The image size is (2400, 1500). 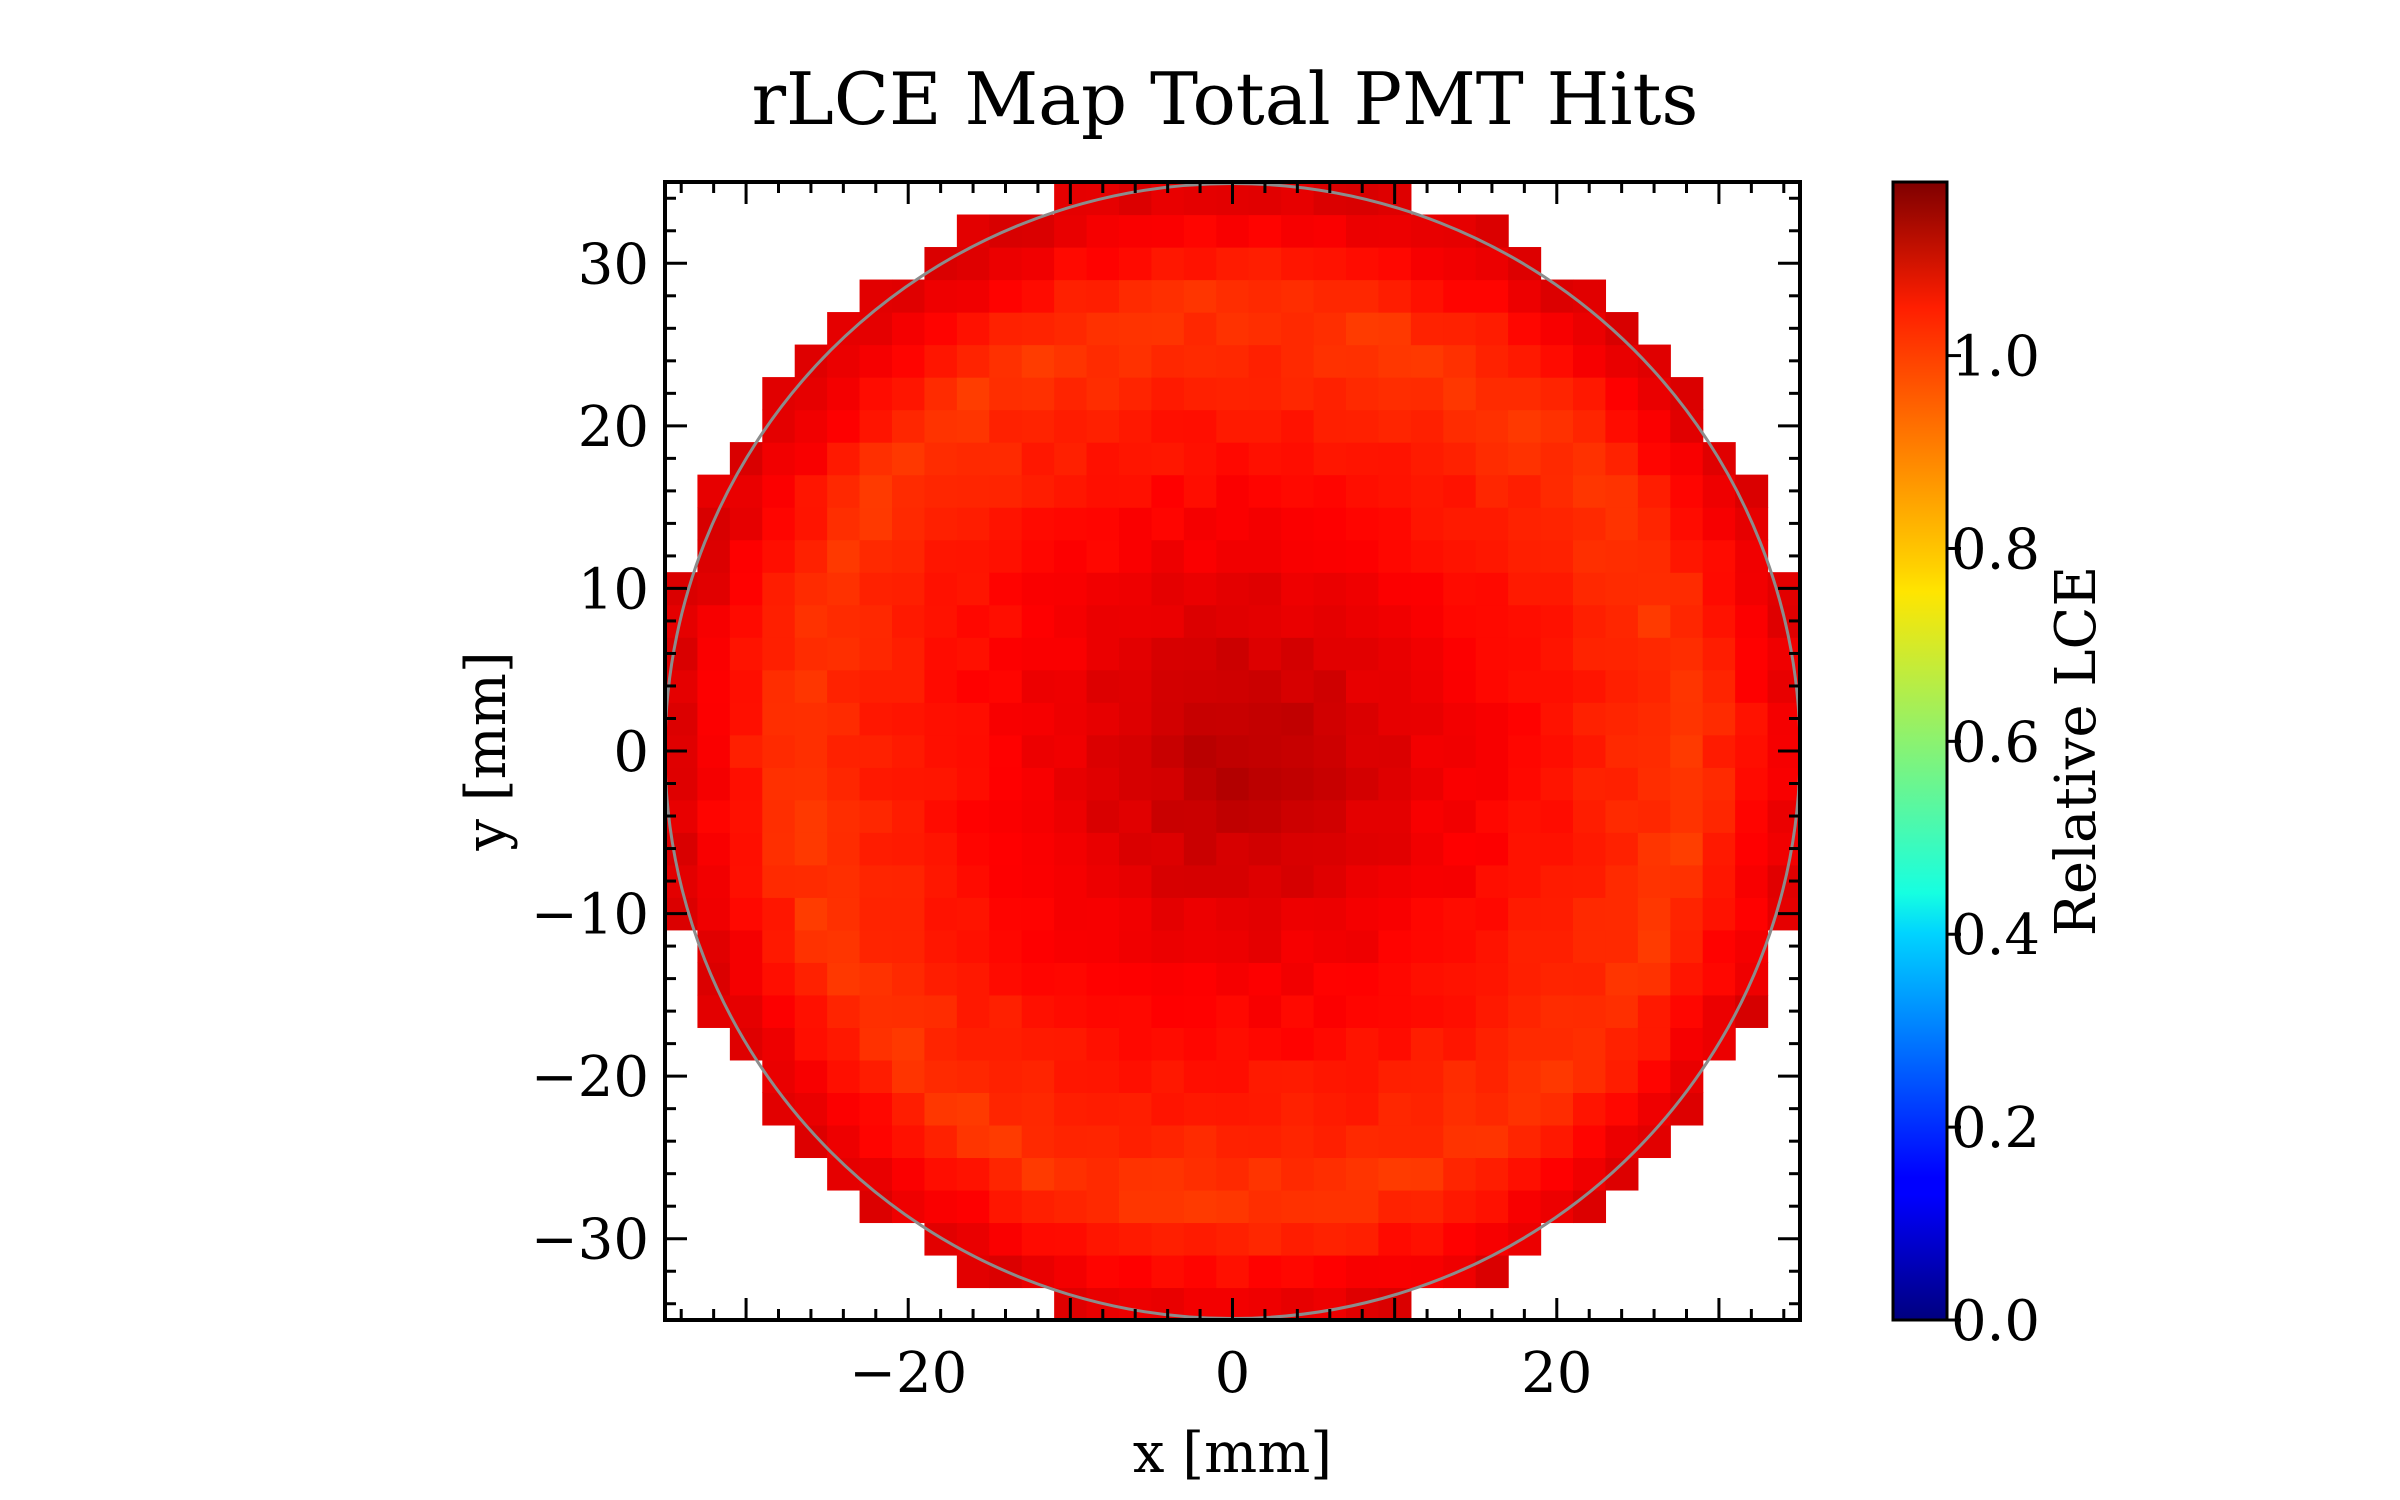 What do you see at coordinates (590, 1077) in the screenshot?
I see `y-tick-label: −20` at bounding box center [590, 1077].